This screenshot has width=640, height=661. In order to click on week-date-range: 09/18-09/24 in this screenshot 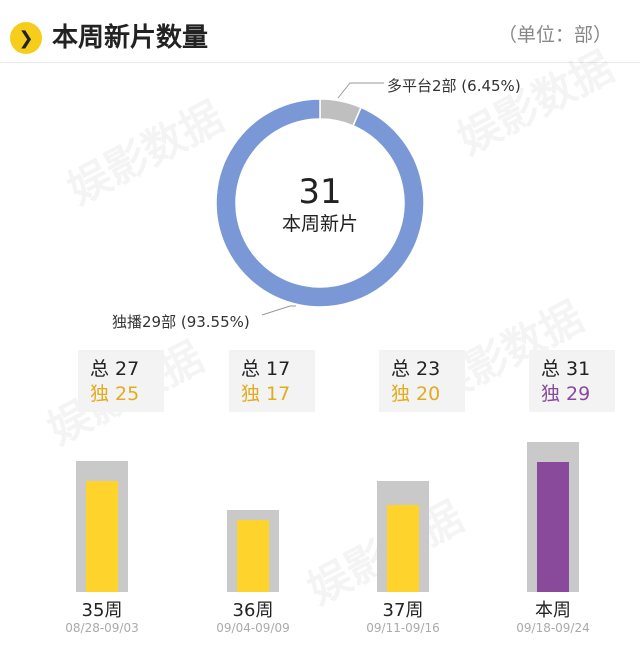, I will do `click(553, 628)`.